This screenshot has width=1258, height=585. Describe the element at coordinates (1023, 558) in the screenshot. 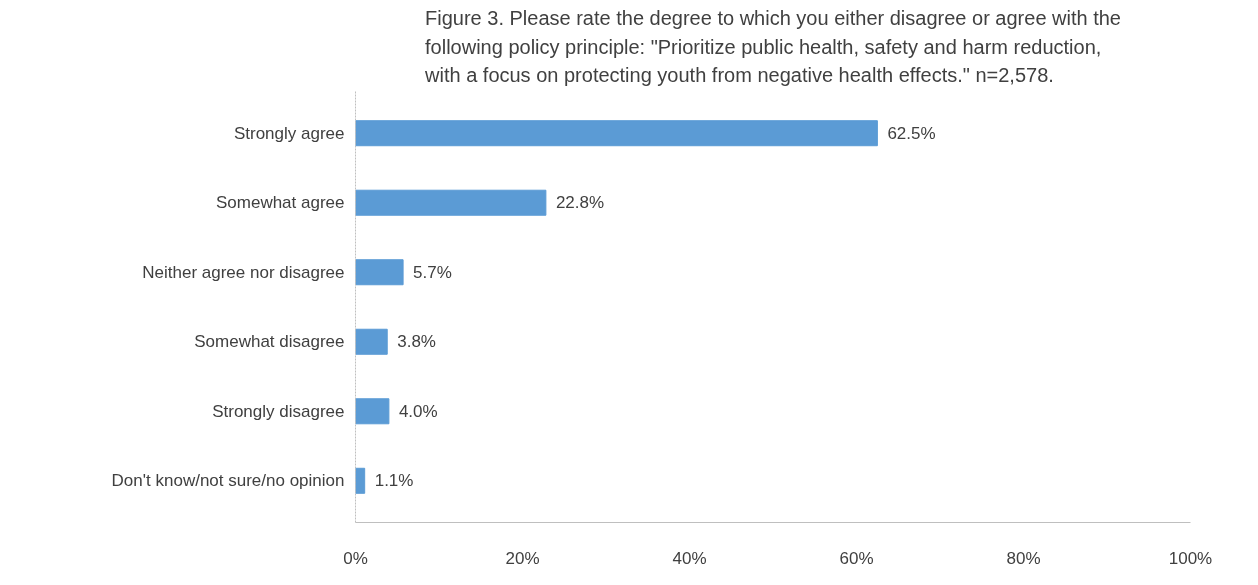

I see `x-tick-label: 80%` at that location.